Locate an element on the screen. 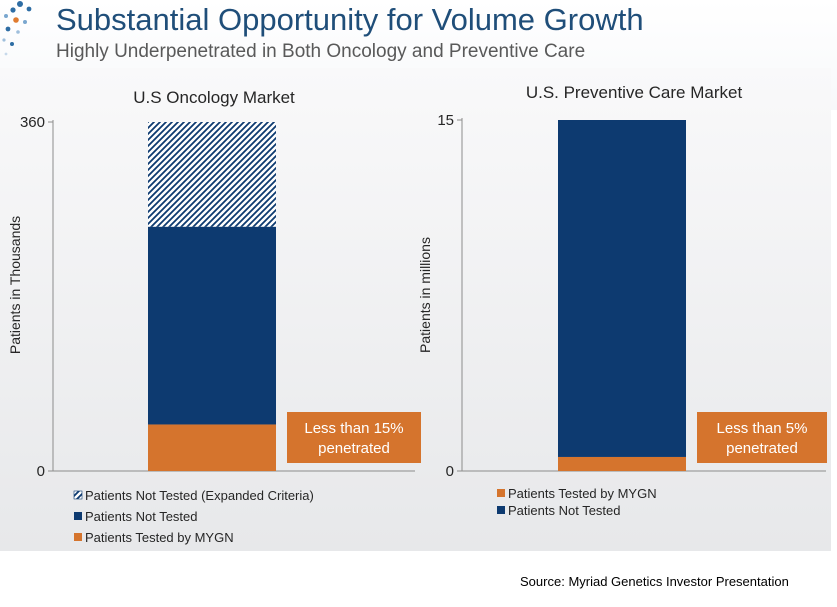 This screenshot has height=607, width=837. chart1-annotation-line-1: Less than 15% is located at coordinates (353, 428).